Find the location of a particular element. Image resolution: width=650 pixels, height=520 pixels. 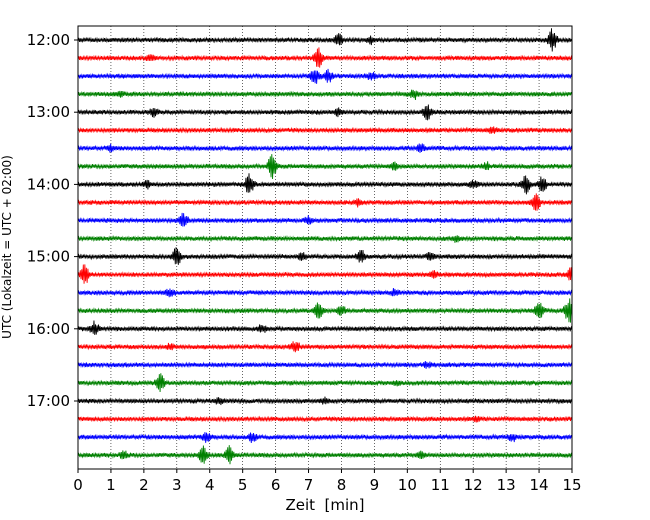

y-tick-label: 12:00 is located at coordinates (48, 40).